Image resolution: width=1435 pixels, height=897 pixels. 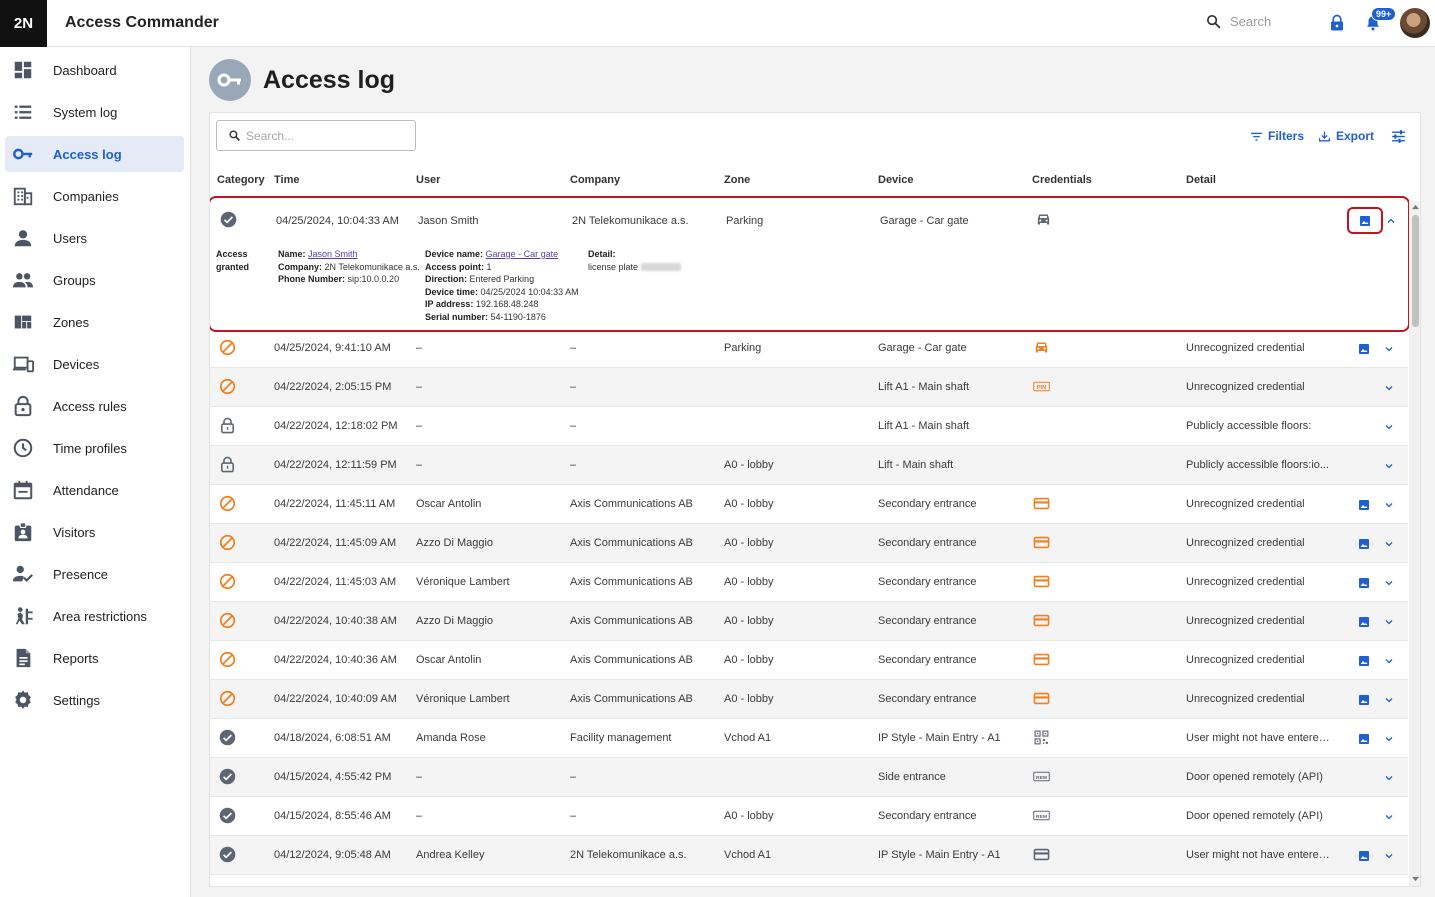 What do you see at coordinates (1041, 776) in the screenshot?
I see `remote-icon: REM` at bounding box center [1041, 776].